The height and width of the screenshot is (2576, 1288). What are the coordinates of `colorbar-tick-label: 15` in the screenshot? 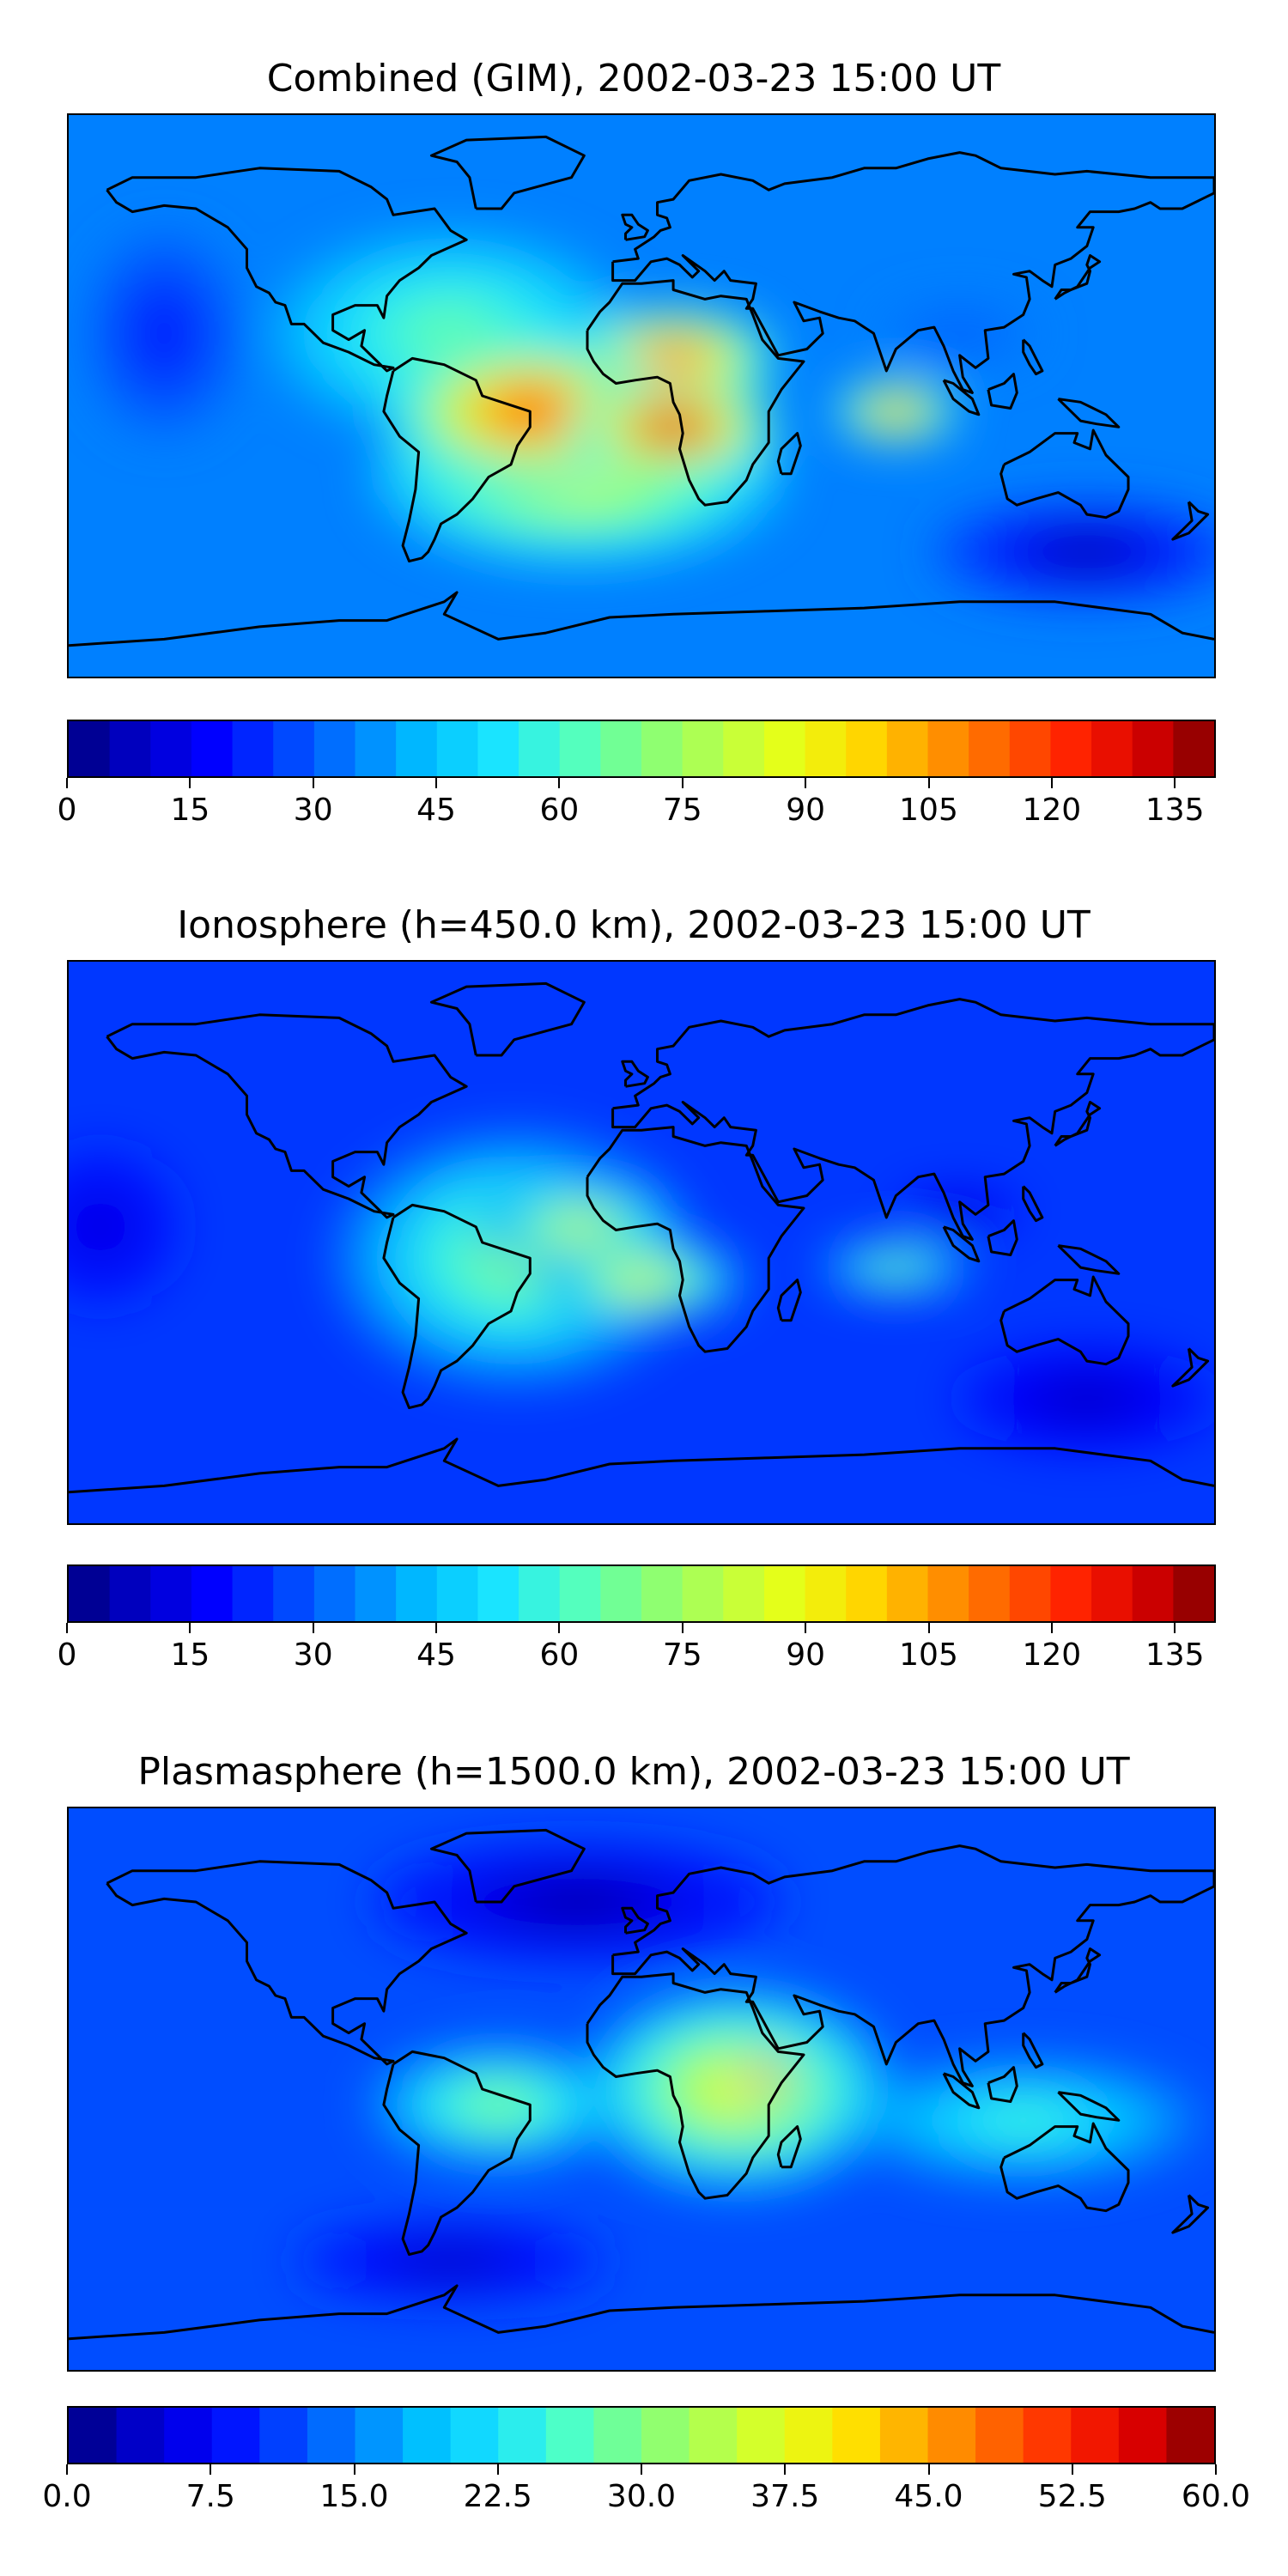 It's located at (190, 1655).